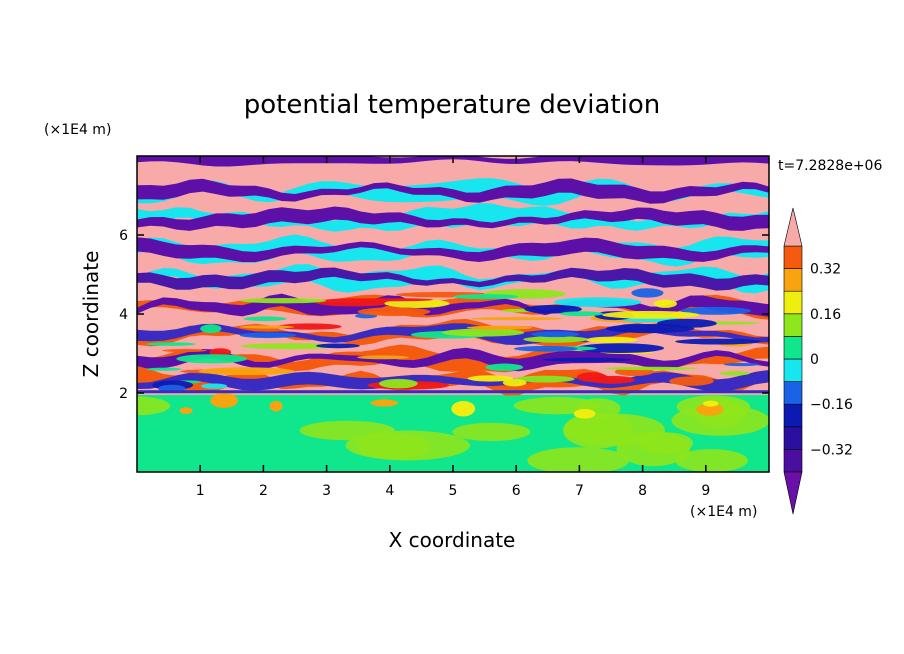  What do you see at coordinates (452, 540) in the screenshot?
I see `x-axis-title: X coordinate` at bounding box center [452, 540].